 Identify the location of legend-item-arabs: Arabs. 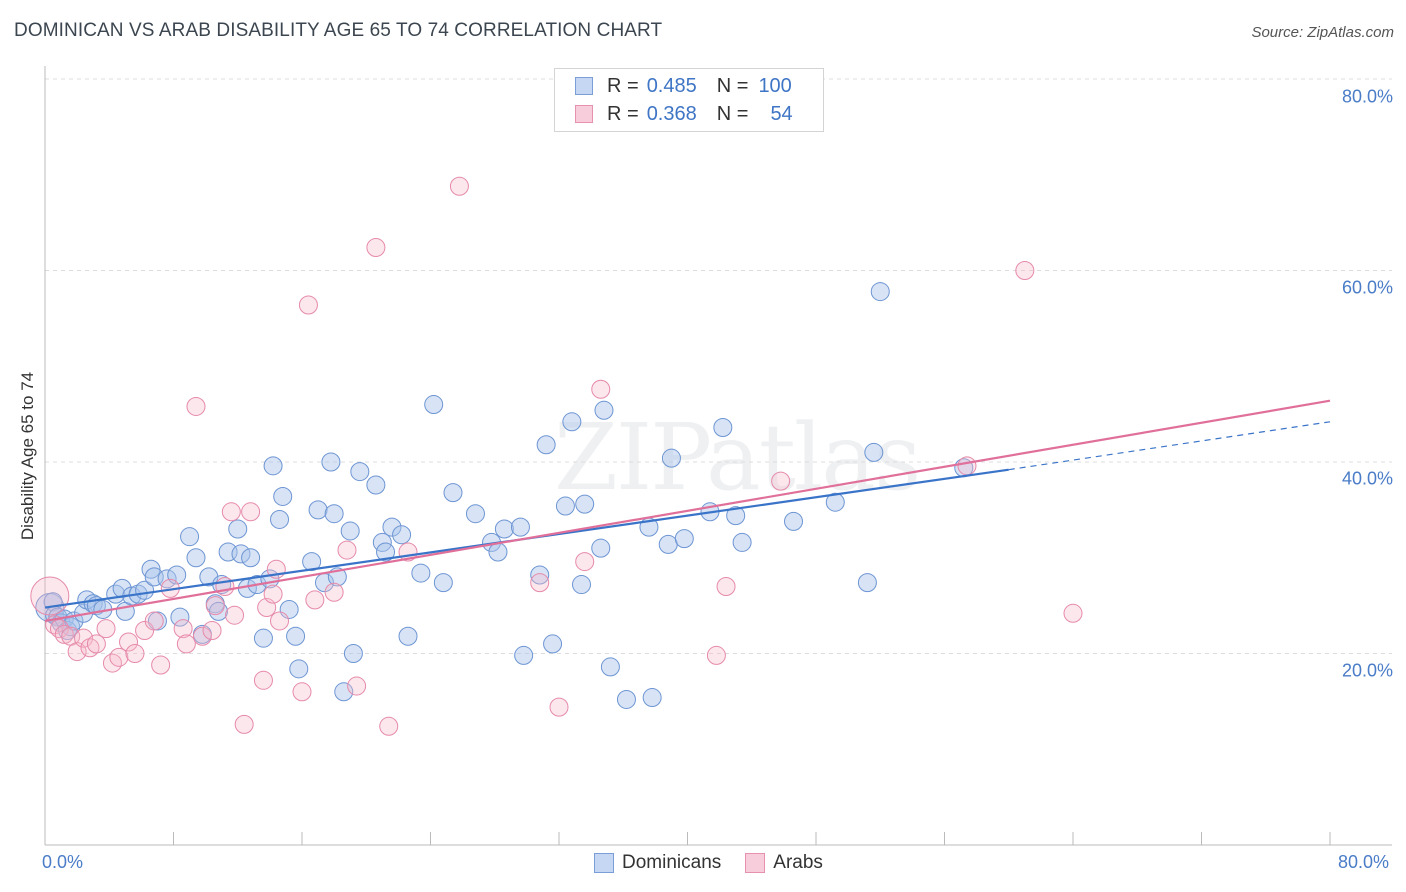
(784, 863).